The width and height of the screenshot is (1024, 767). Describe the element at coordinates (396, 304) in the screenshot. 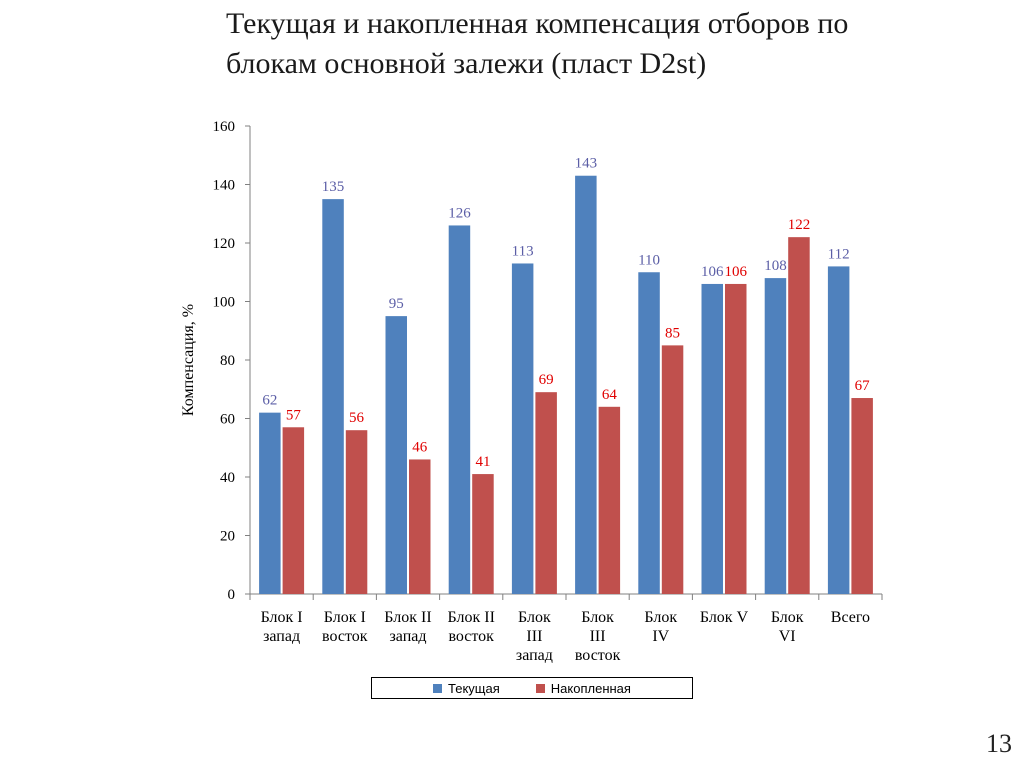

I see `data-label-current: 95` at that location.